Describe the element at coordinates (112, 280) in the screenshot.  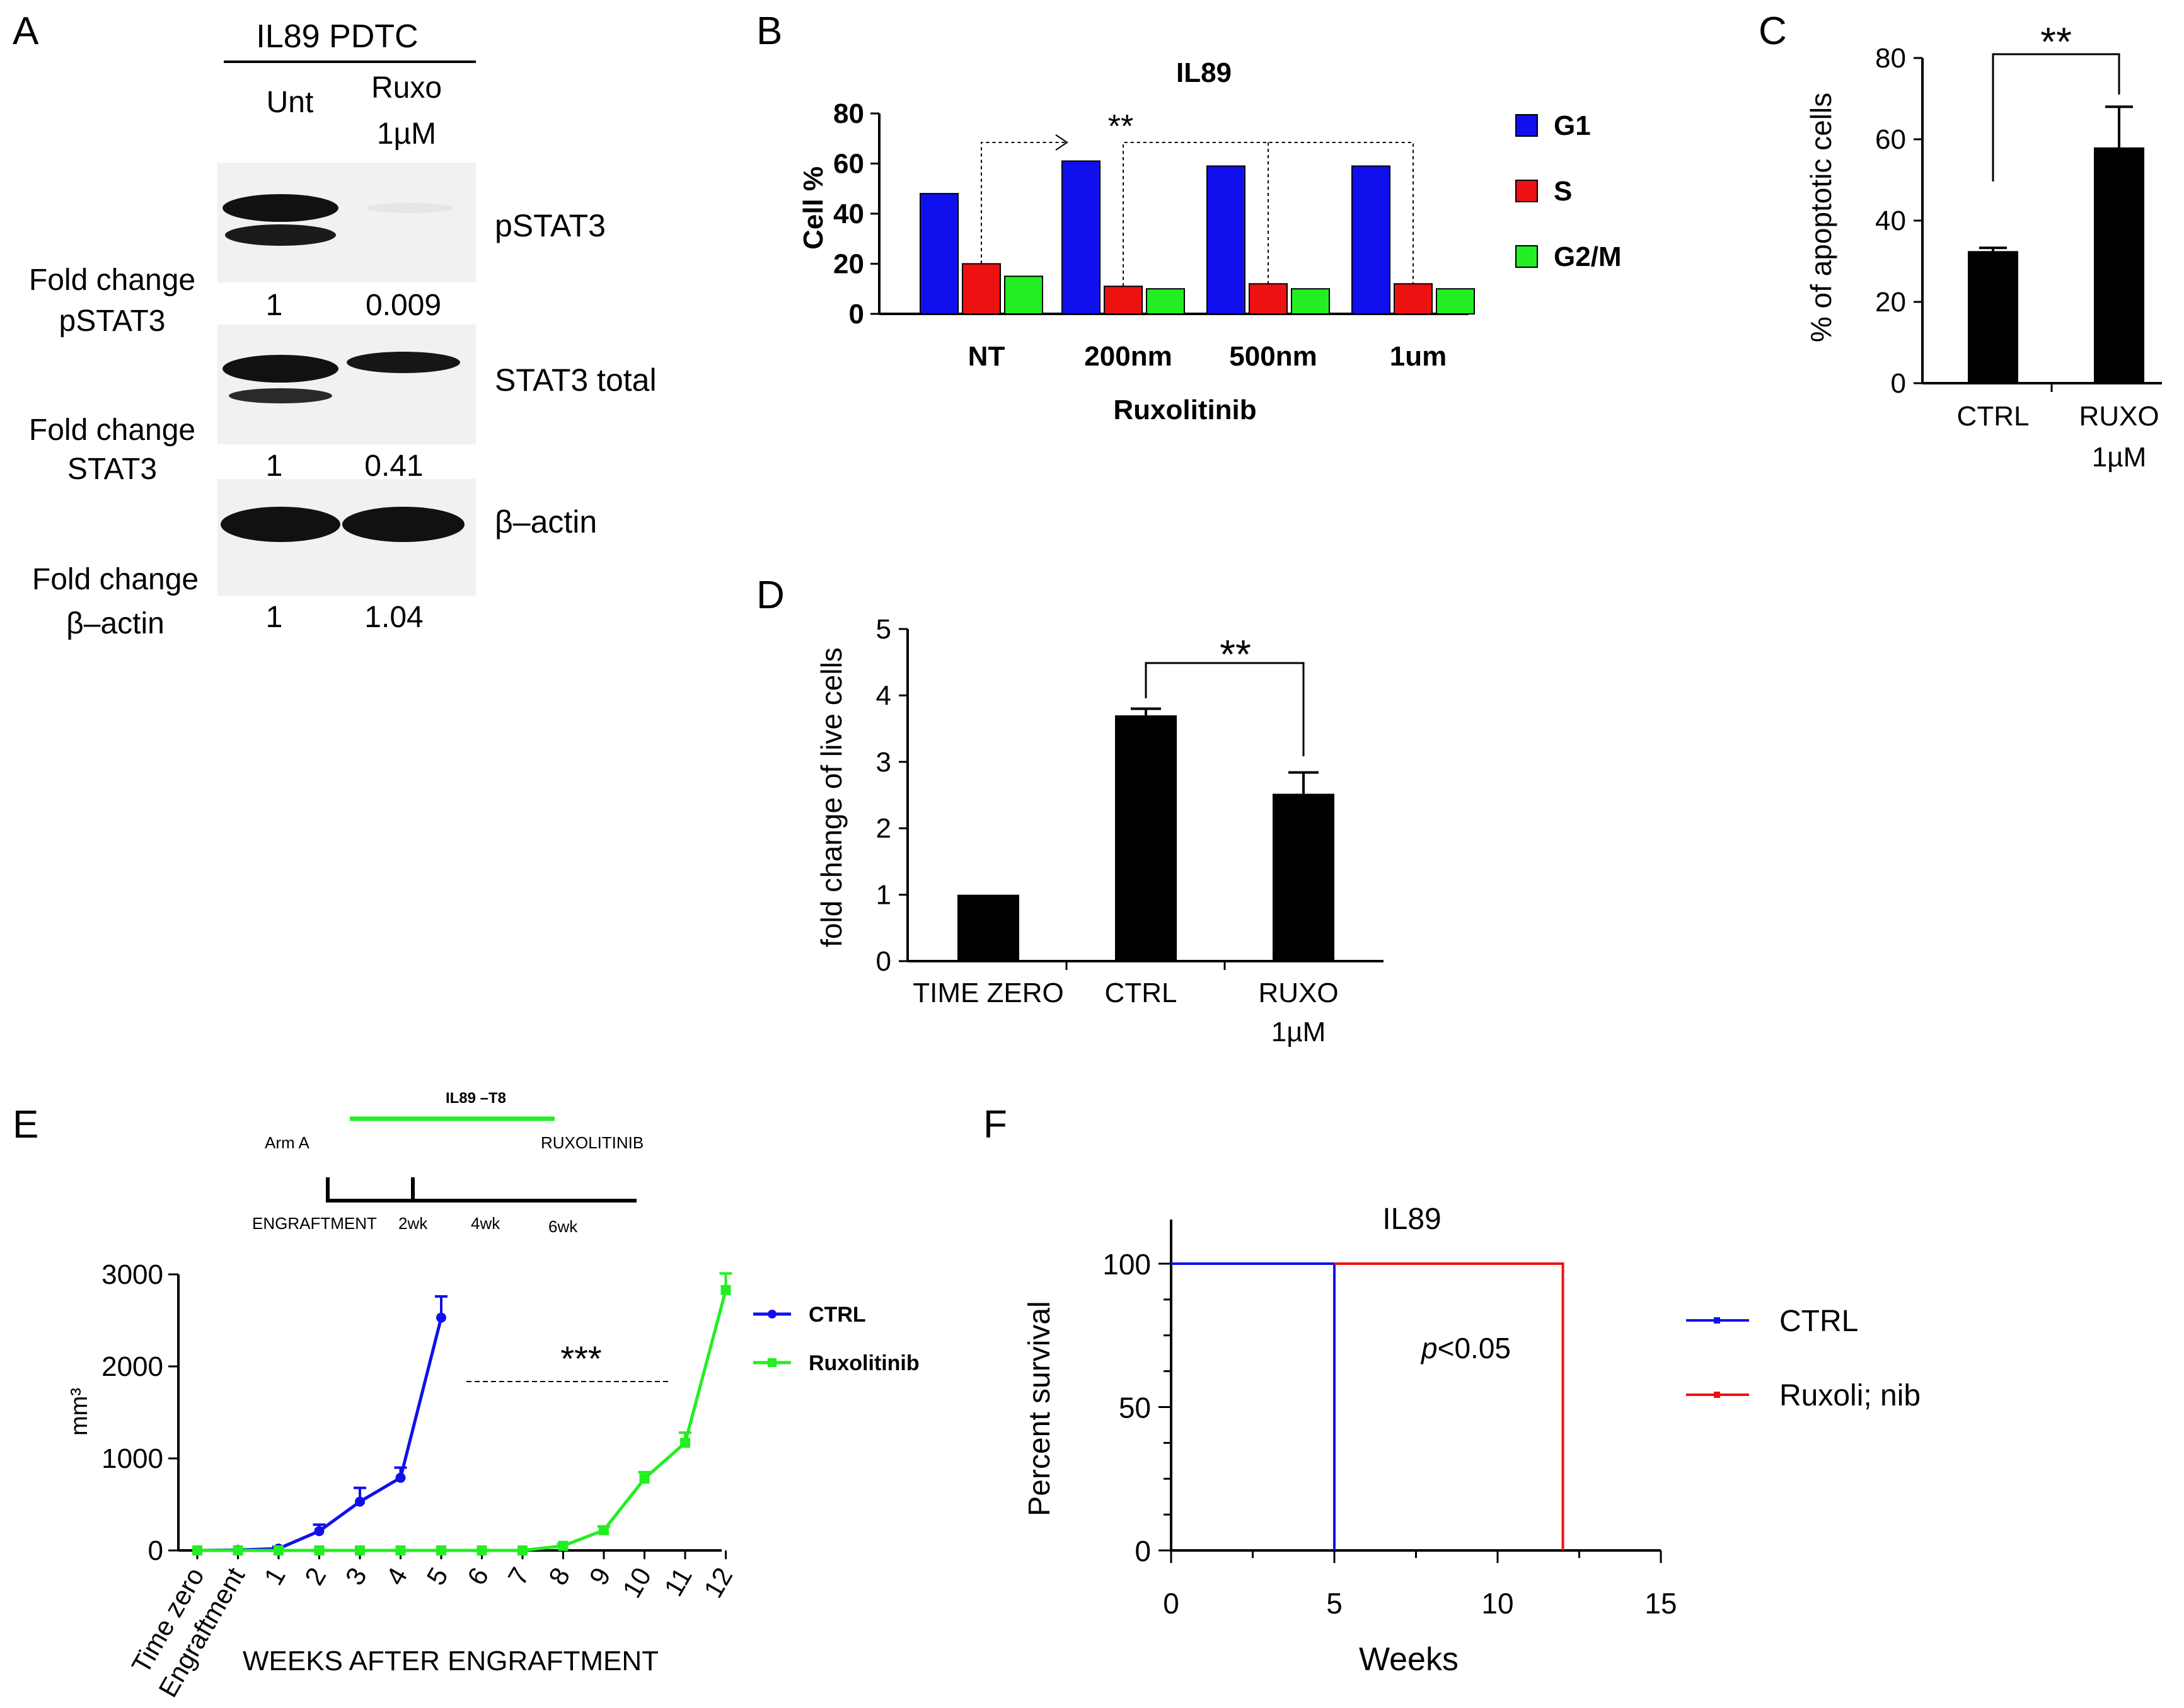
I see `fold-label-pstat3-1: Fold change` at that location.